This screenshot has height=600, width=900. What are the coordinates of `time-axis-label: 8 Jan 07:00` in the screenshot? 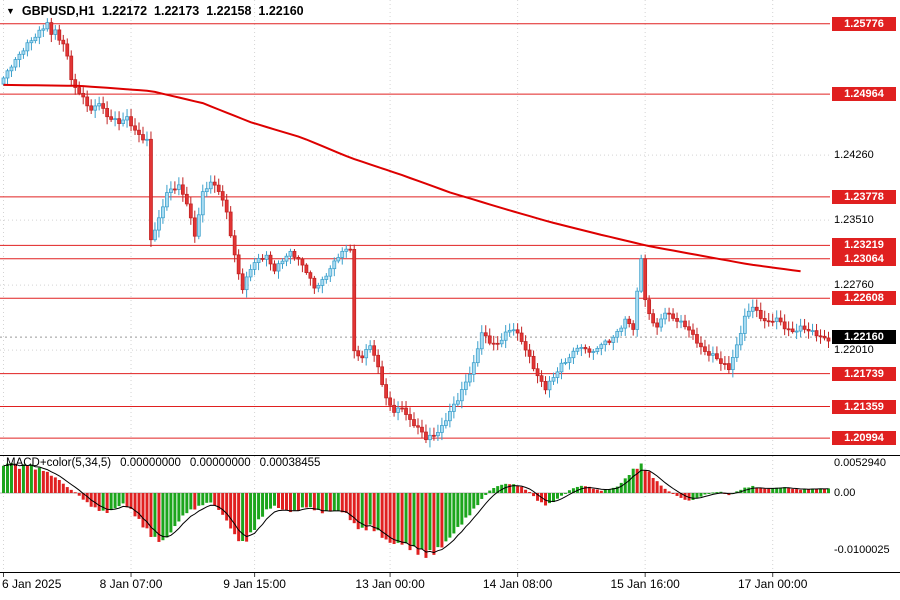 It's located at (131, 584).